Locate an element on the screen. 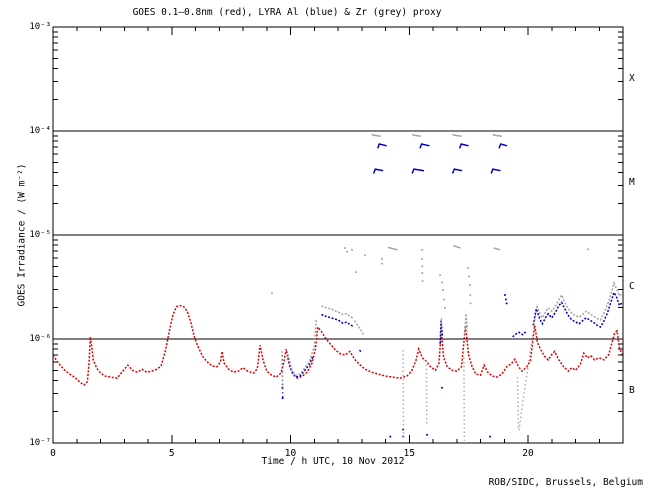 The width and height of the screenshot is (650, 500). x-tick-label: 15 is located at coordinates (409, 453).